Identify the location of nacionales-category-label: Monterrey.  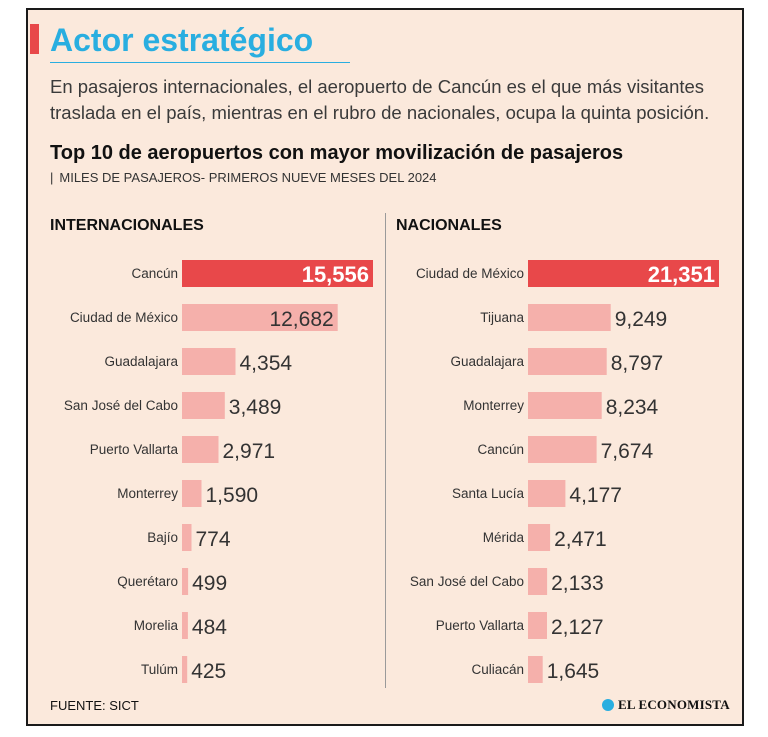
(493, 405).